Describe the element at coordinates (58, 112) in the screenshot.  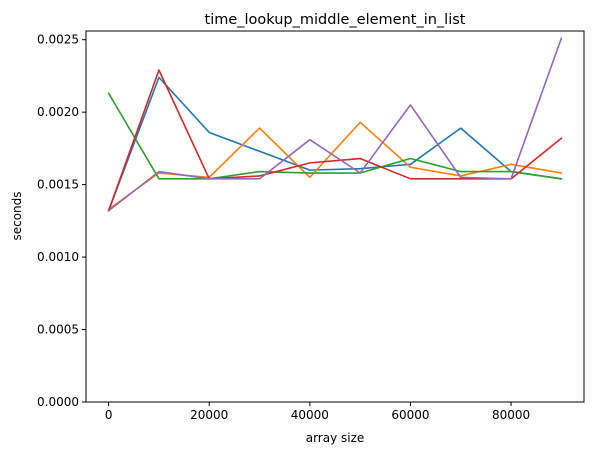
I see `y-tick-label: 0.0020` at that location.